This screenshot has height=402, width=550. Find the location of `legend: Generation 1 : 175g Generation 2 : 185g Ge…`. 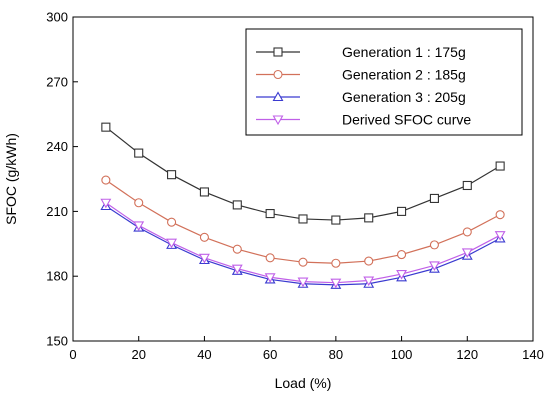

legend: Generation 1 : 175g Generation 2 : 185g Ge… is located at coordinates (384, 82).